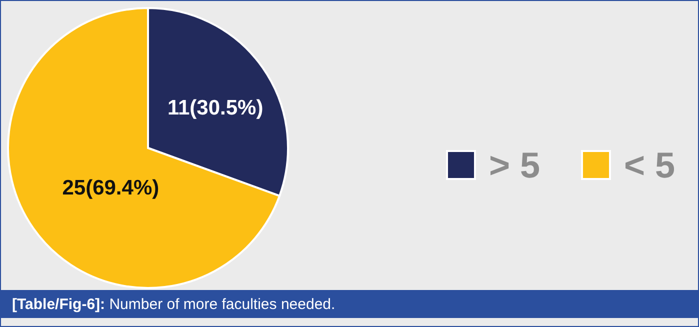 This screenshot has width=699, height=327. What do you see at coordinates (514, 165) in the screenshot?
I see `legend-label: > 5` at bounding box center [514, 165].